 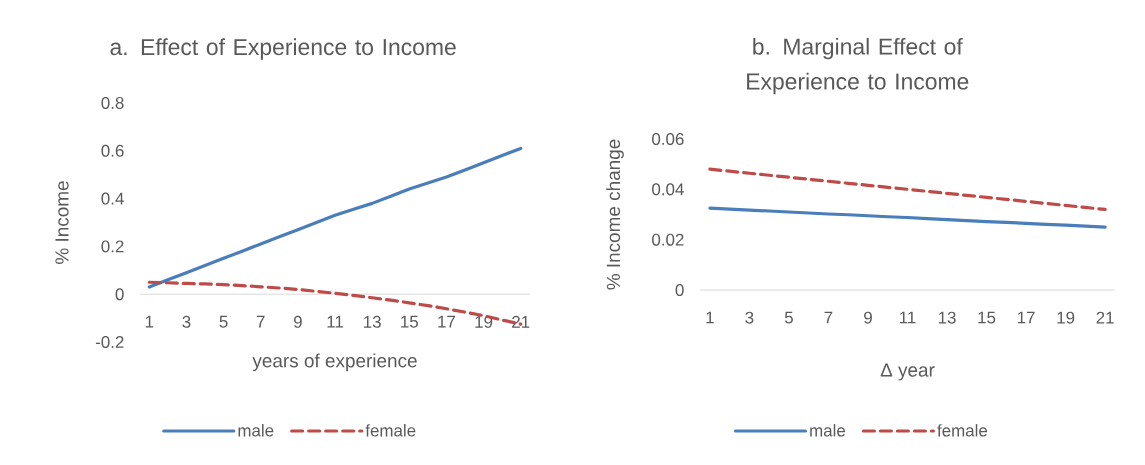 I want to click on chart-title: a. Effect of Experience to Income, so click(x=283, y=49).